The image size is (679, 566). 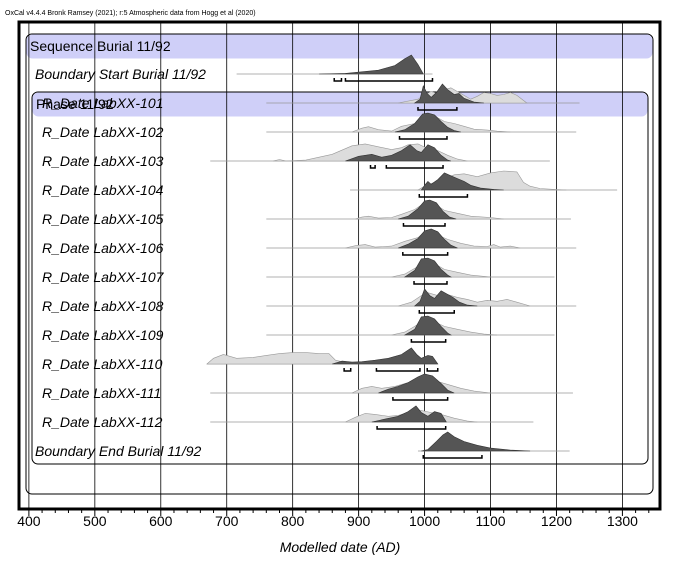 What do you see at coordinates (298, 329) in the screenshot?
I see `row-10: R_Date LabXX-109` at bounding box center [298, 329].